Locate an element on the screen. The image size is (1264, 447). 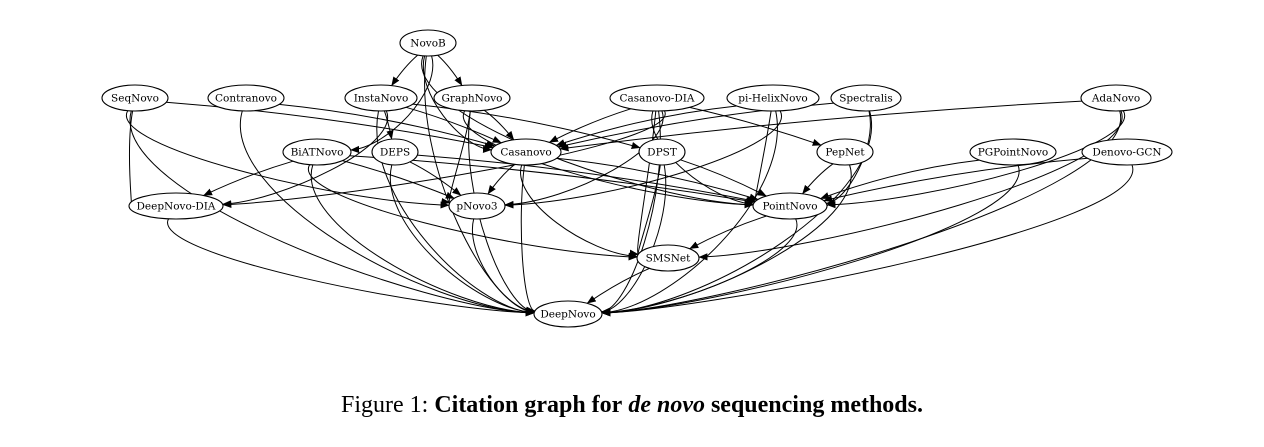
node-casanovo-dia: Casanovo-DIA is located at coordinates (657, 98).